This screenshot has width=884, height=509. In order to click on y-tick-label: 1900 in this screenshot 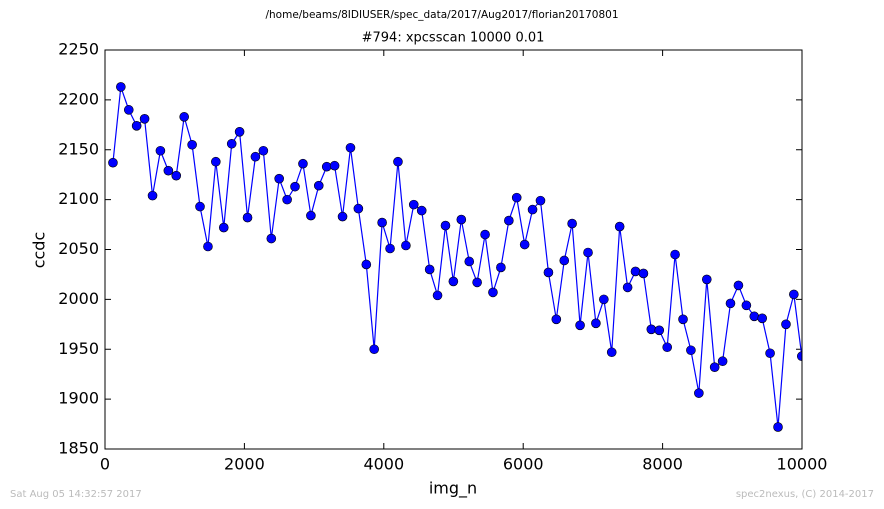, I will do `click(78, 398)`.